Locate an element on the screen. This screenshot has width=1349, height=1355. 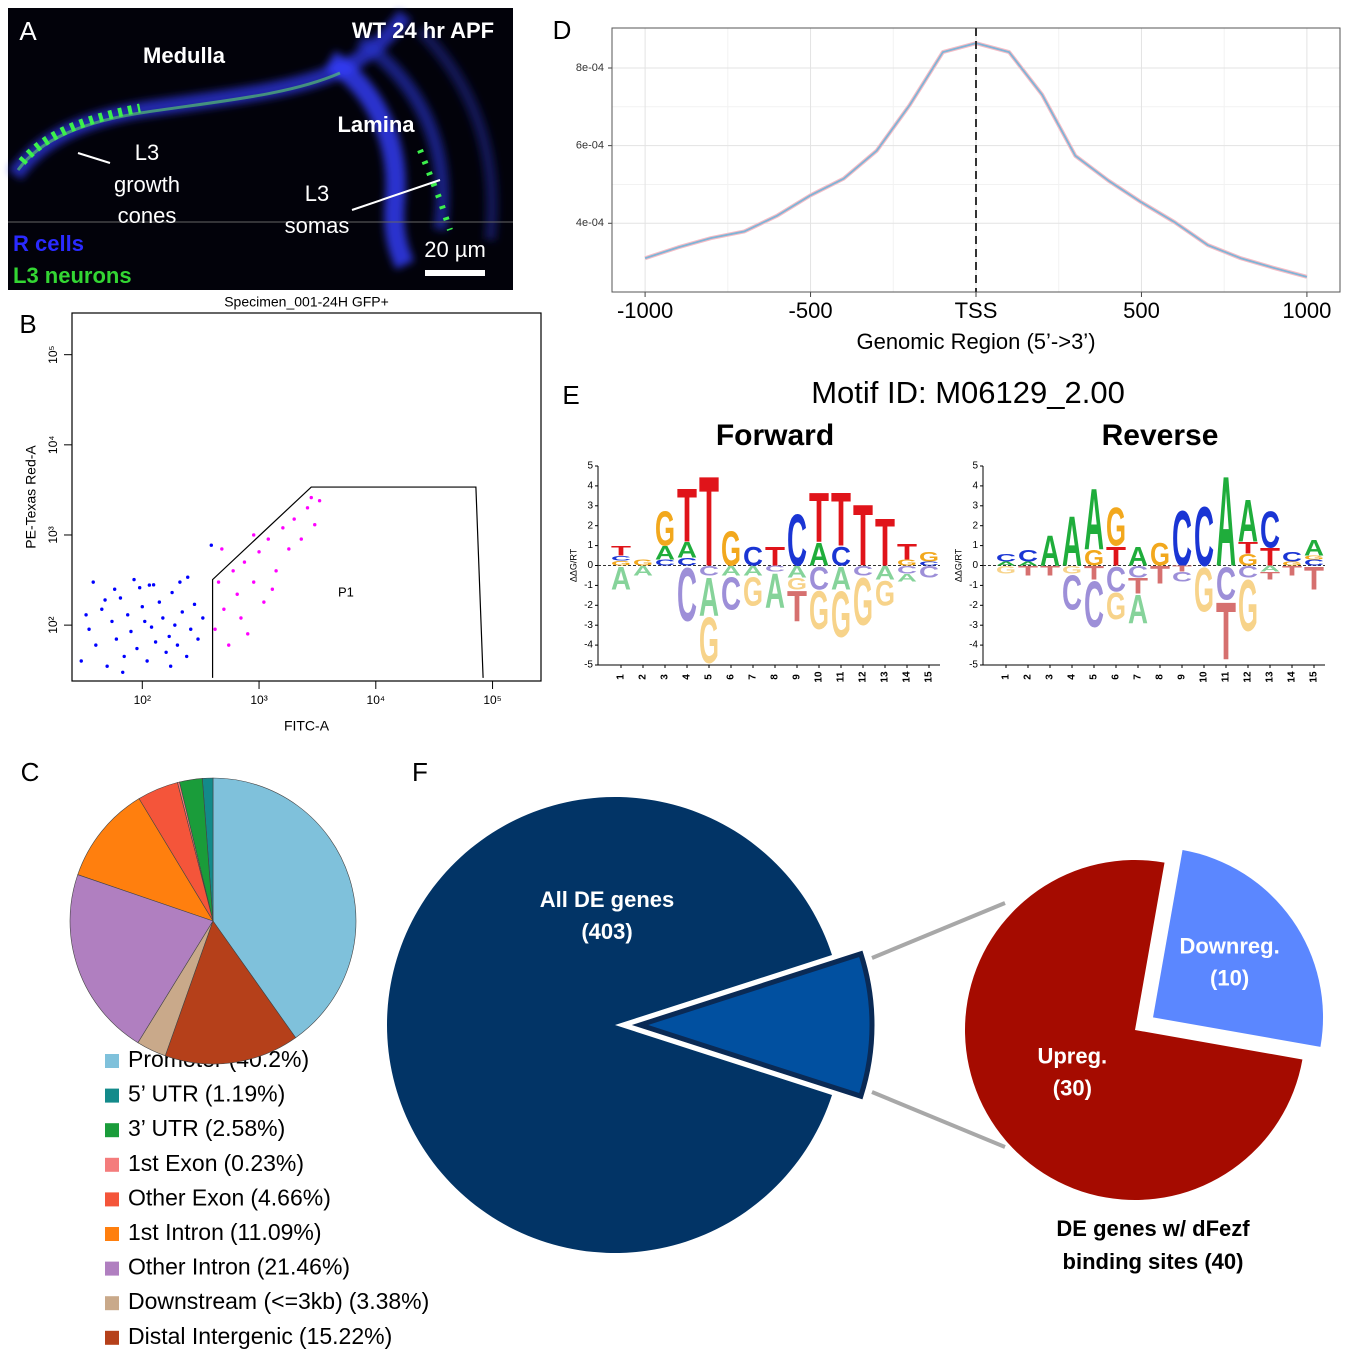
legend-category: 1st Intron is located at coordinates (176, 1232).